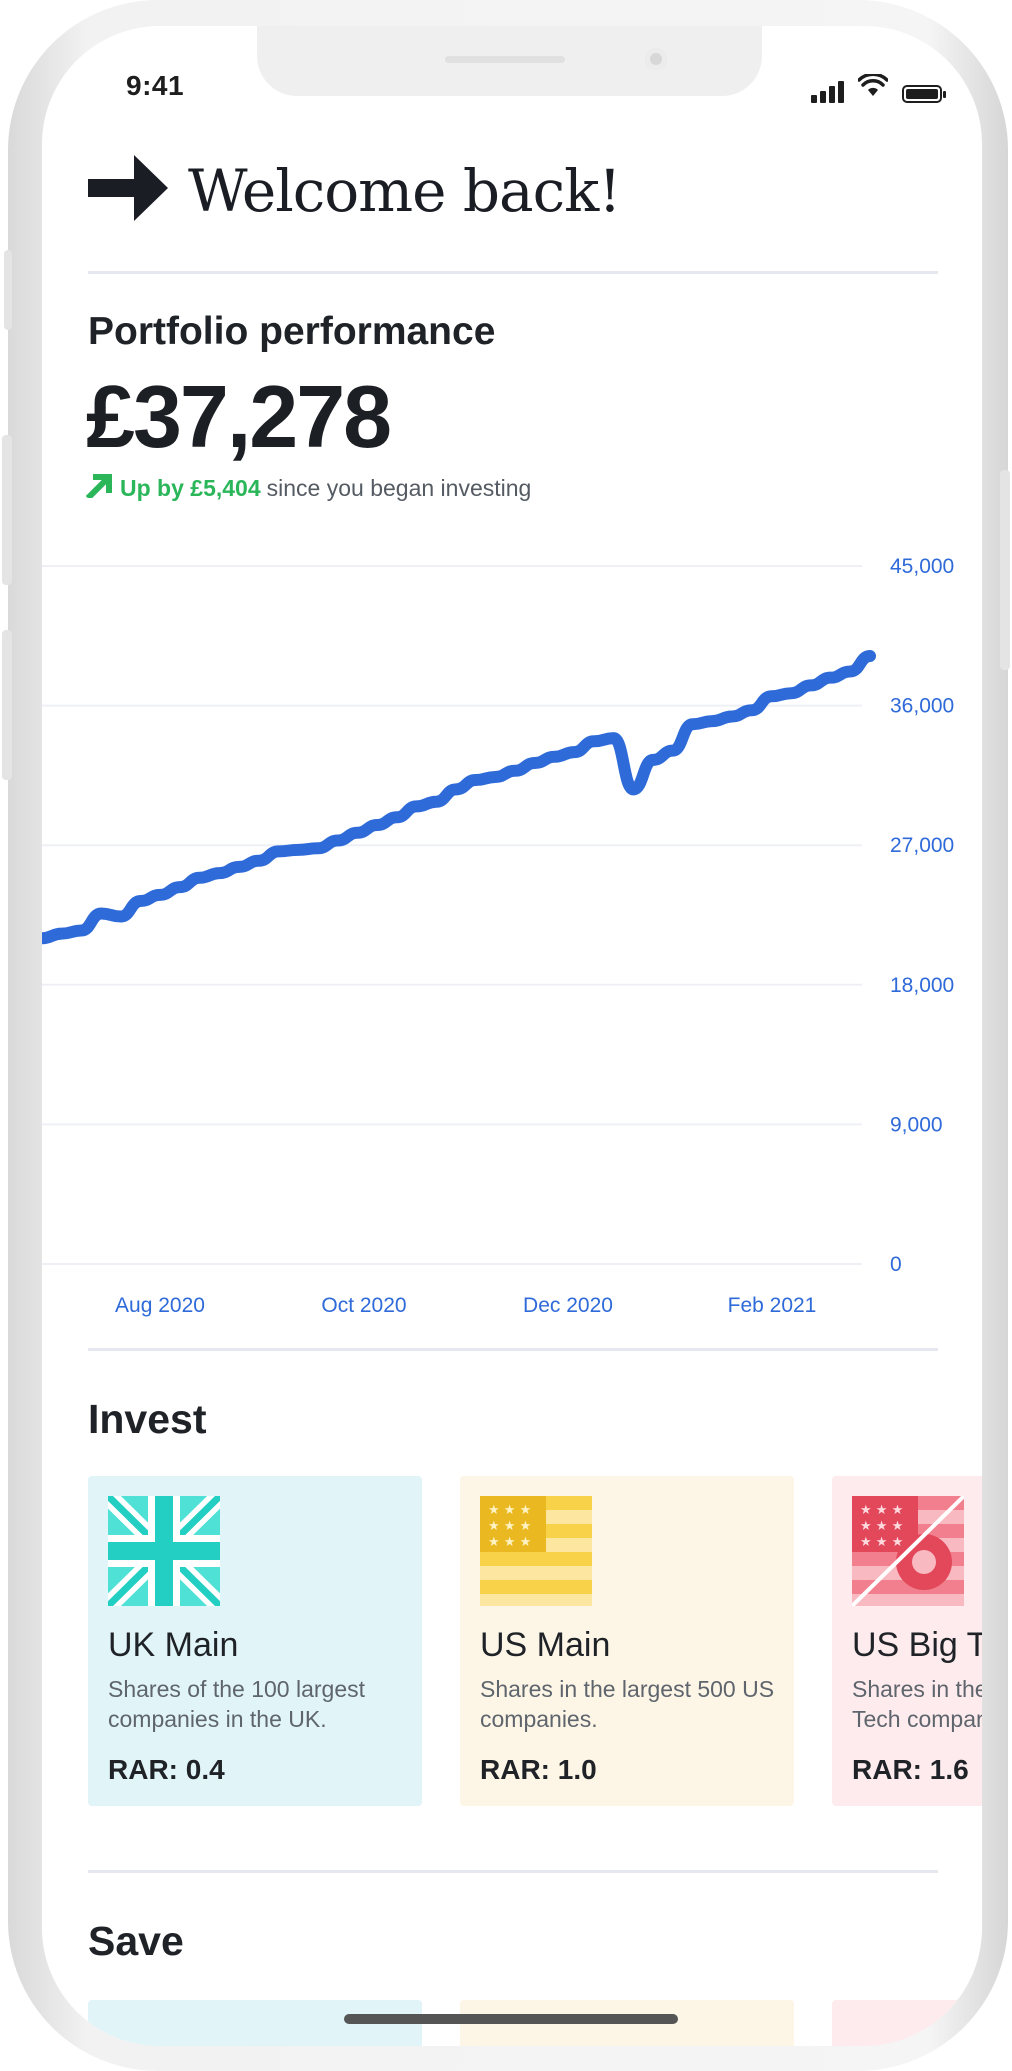 This screenshot has width=1012, height=2071. Describe the element at coordinates (772, 1305) in the screenshot. I see `x-tick-label: Feb 2021` at that location.